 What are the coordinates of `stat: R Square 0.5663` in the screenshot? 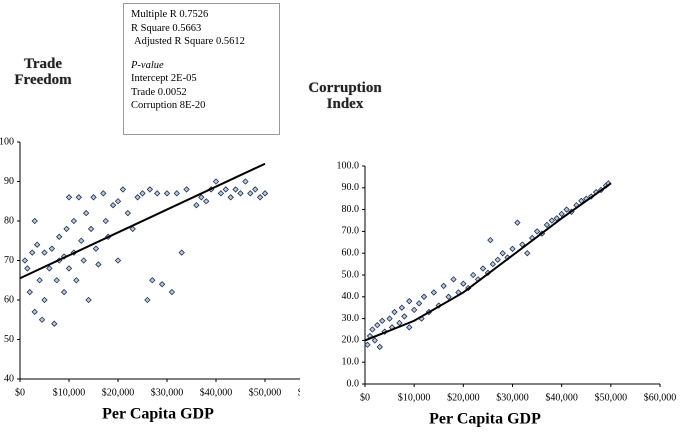 It's located at (166, 28).